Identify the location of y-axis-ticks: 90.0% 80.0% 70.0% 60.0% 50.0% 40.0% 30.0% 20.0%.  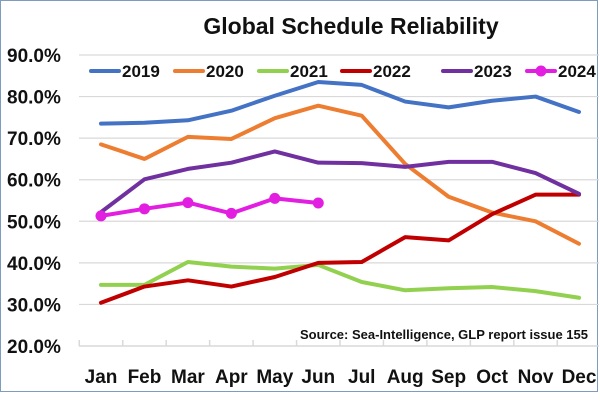
(34, 202).